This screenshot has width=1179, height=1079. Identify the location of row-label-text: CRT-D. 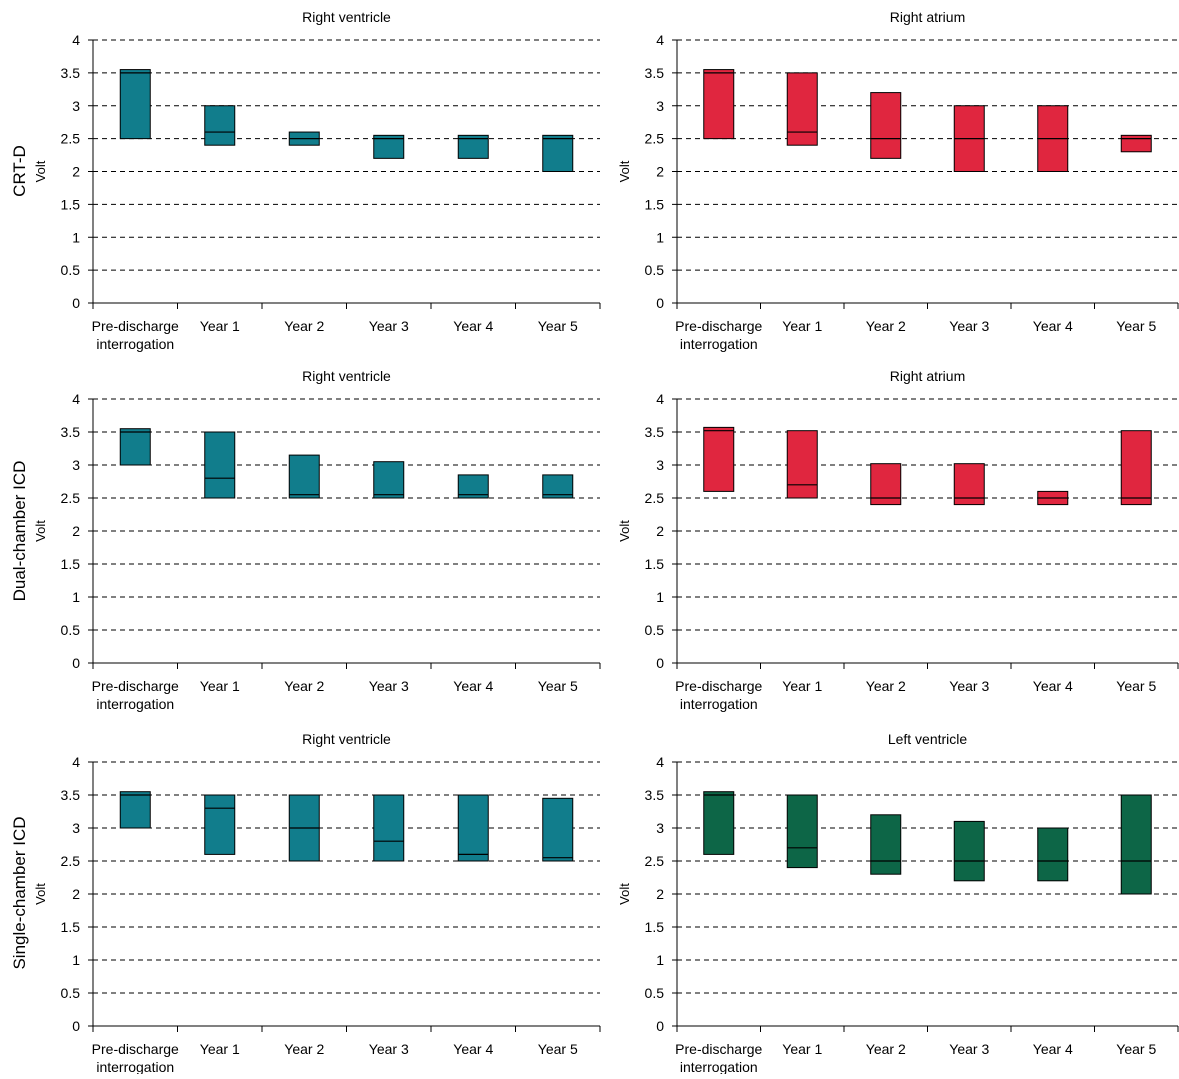
(19, 171).